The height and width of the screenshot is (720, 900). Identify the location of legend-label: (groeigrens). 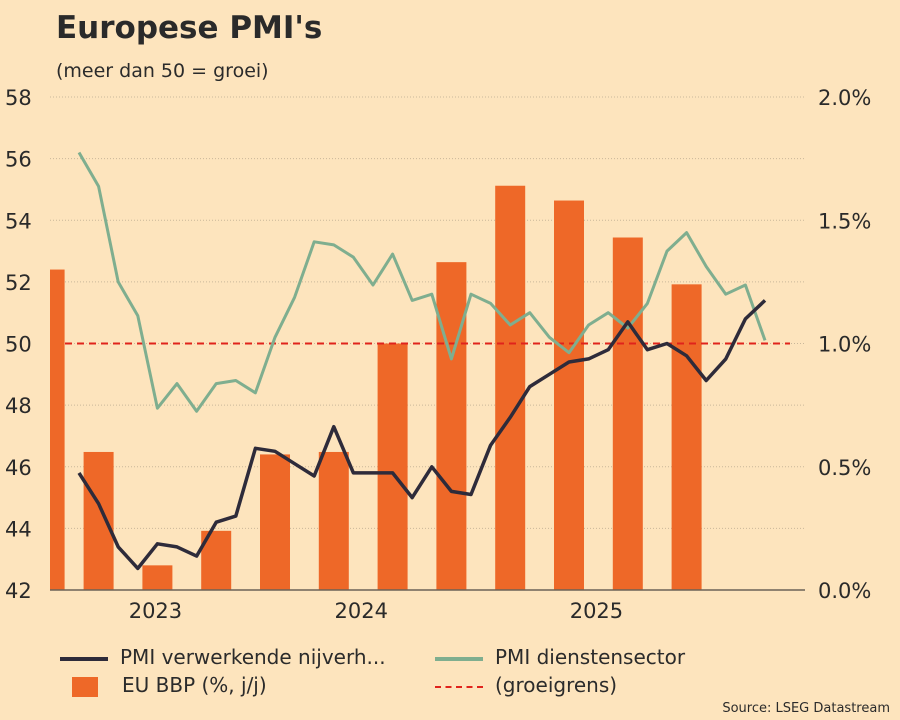
(556, 685).